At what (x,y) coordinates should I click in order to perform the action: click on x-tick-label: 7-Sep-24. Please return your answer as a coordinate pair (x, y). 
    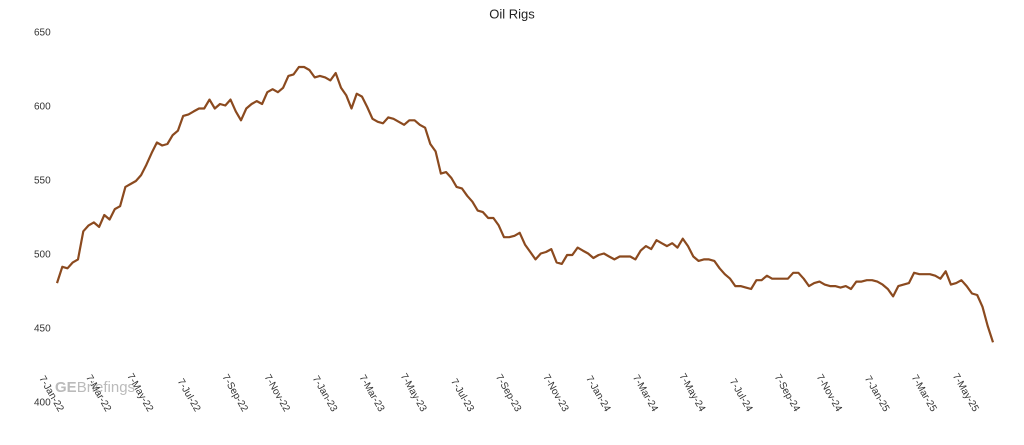
    Looking at the image, I should click on (787, 394).